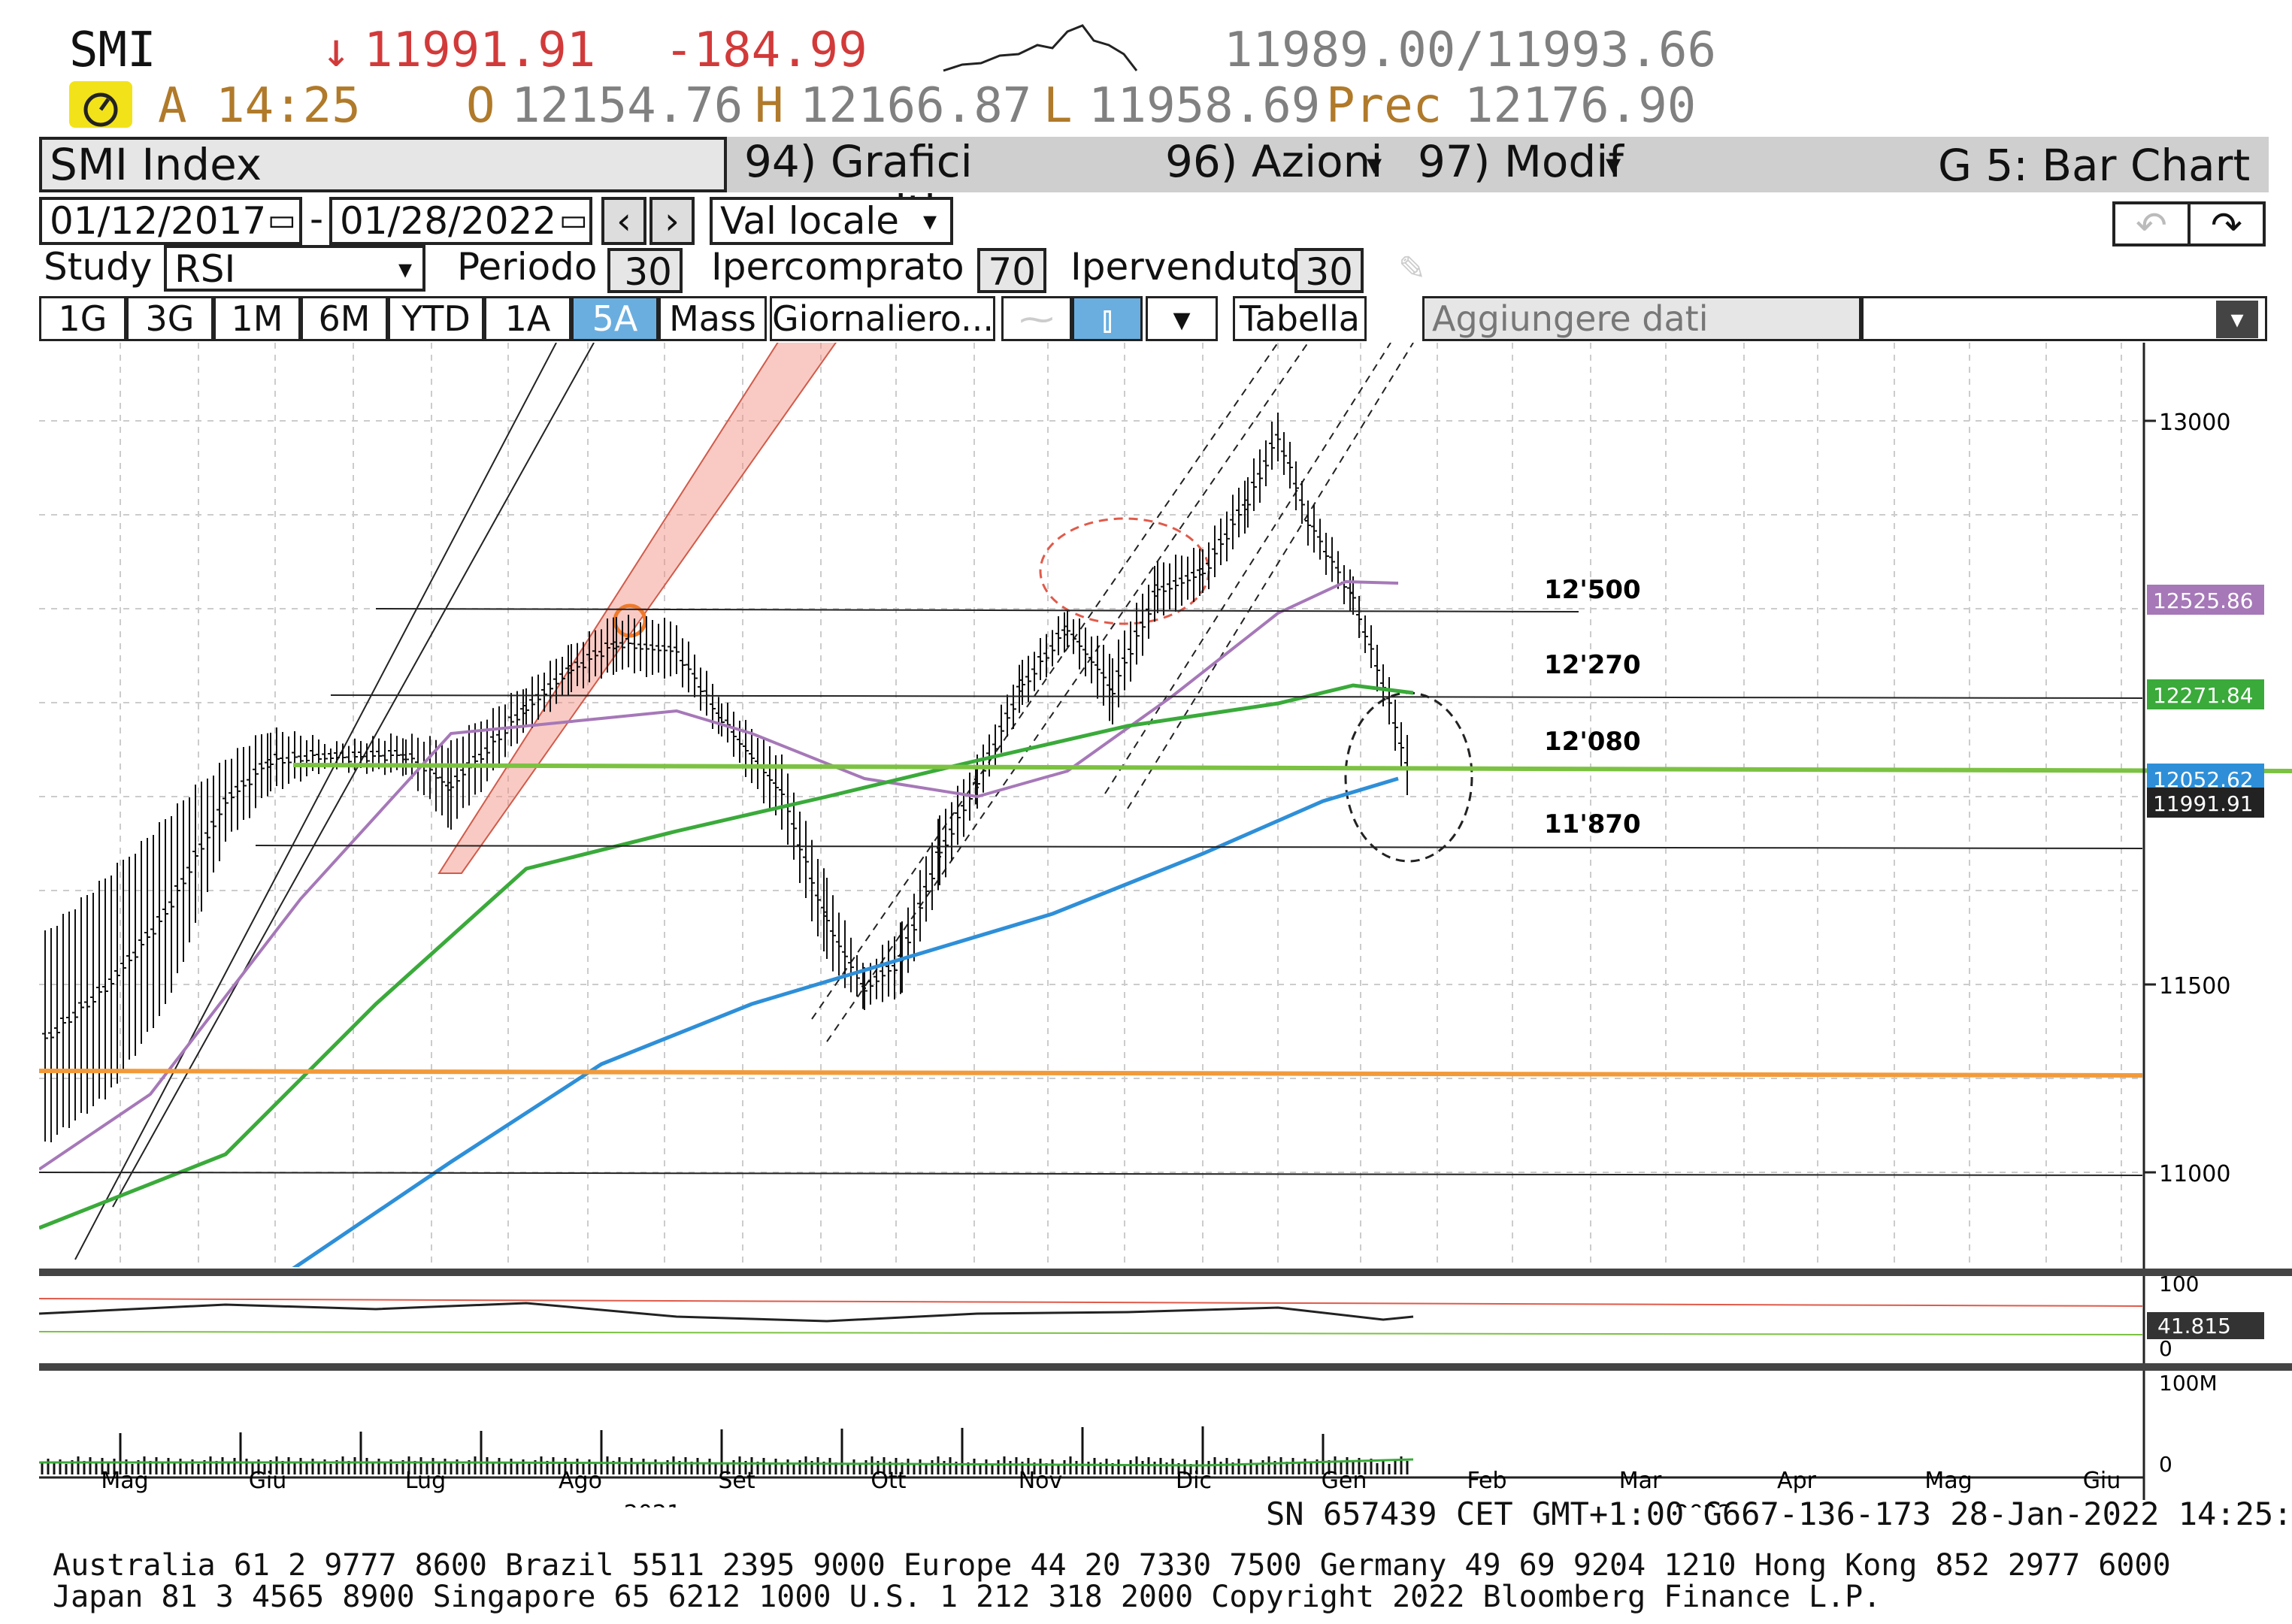  Describe the element at coordinates (527, 267) in the screenshot. I see `period-label: Periodo` at that location.